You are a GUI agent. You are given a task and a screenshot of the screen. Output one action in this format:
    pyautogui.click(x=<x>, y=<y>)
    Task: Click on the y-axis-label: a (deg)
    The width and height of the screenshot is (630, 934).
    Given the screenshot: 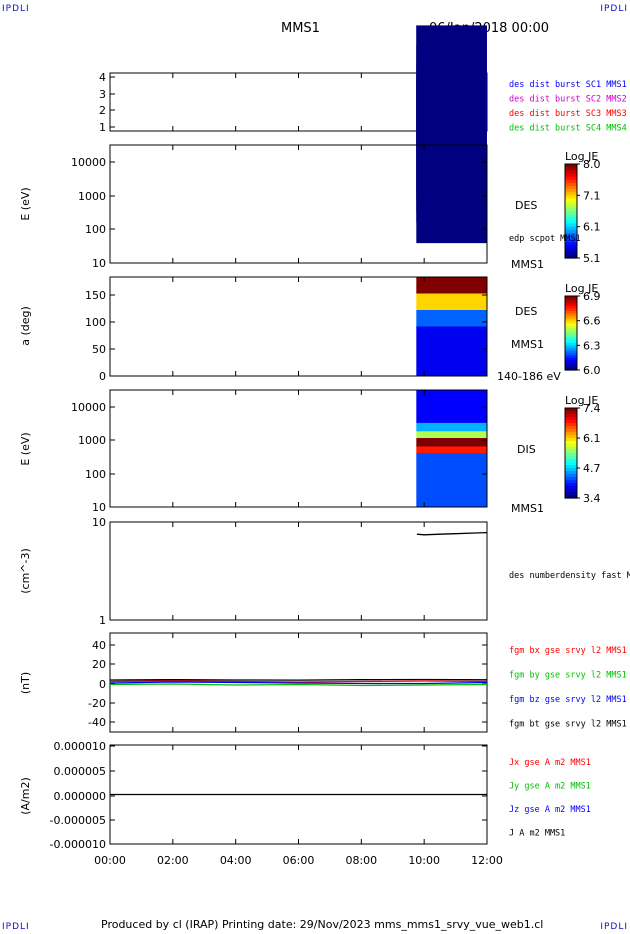 What is the action you would take?
    pyautogui.click(x=25, y=326)
    